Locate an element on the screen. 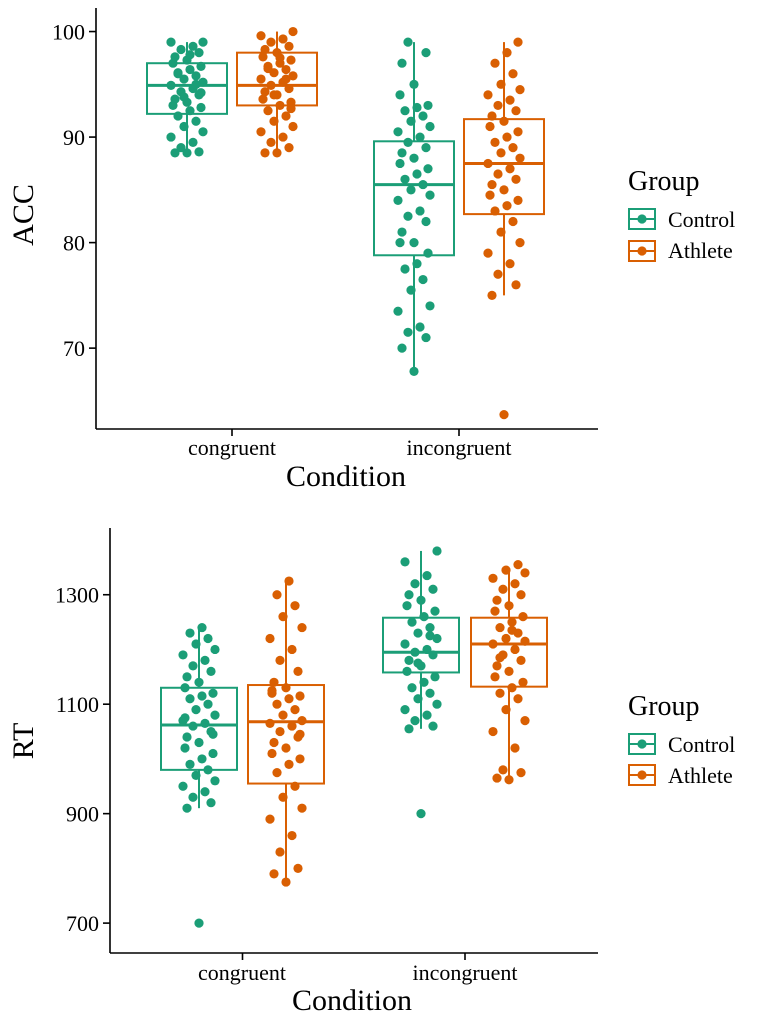 The height and width of the screenshot is (1015, 768). acc-legend: Group Control Athlete is located at coordinates (681, 214).